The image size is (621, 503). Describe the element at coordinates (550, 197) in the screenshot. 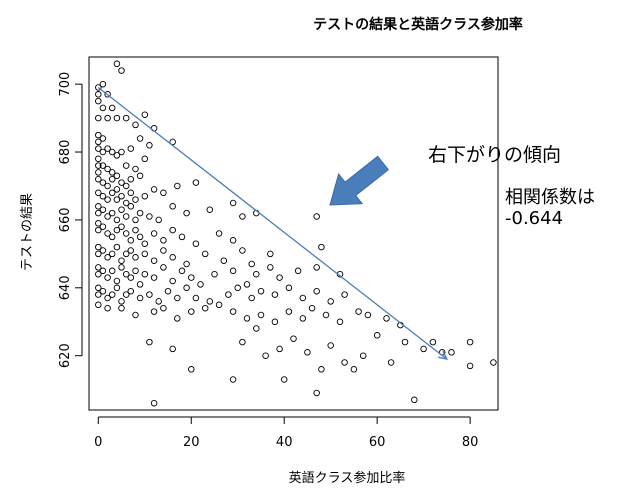

I see `correlation-label: 相関係数は` at that location.